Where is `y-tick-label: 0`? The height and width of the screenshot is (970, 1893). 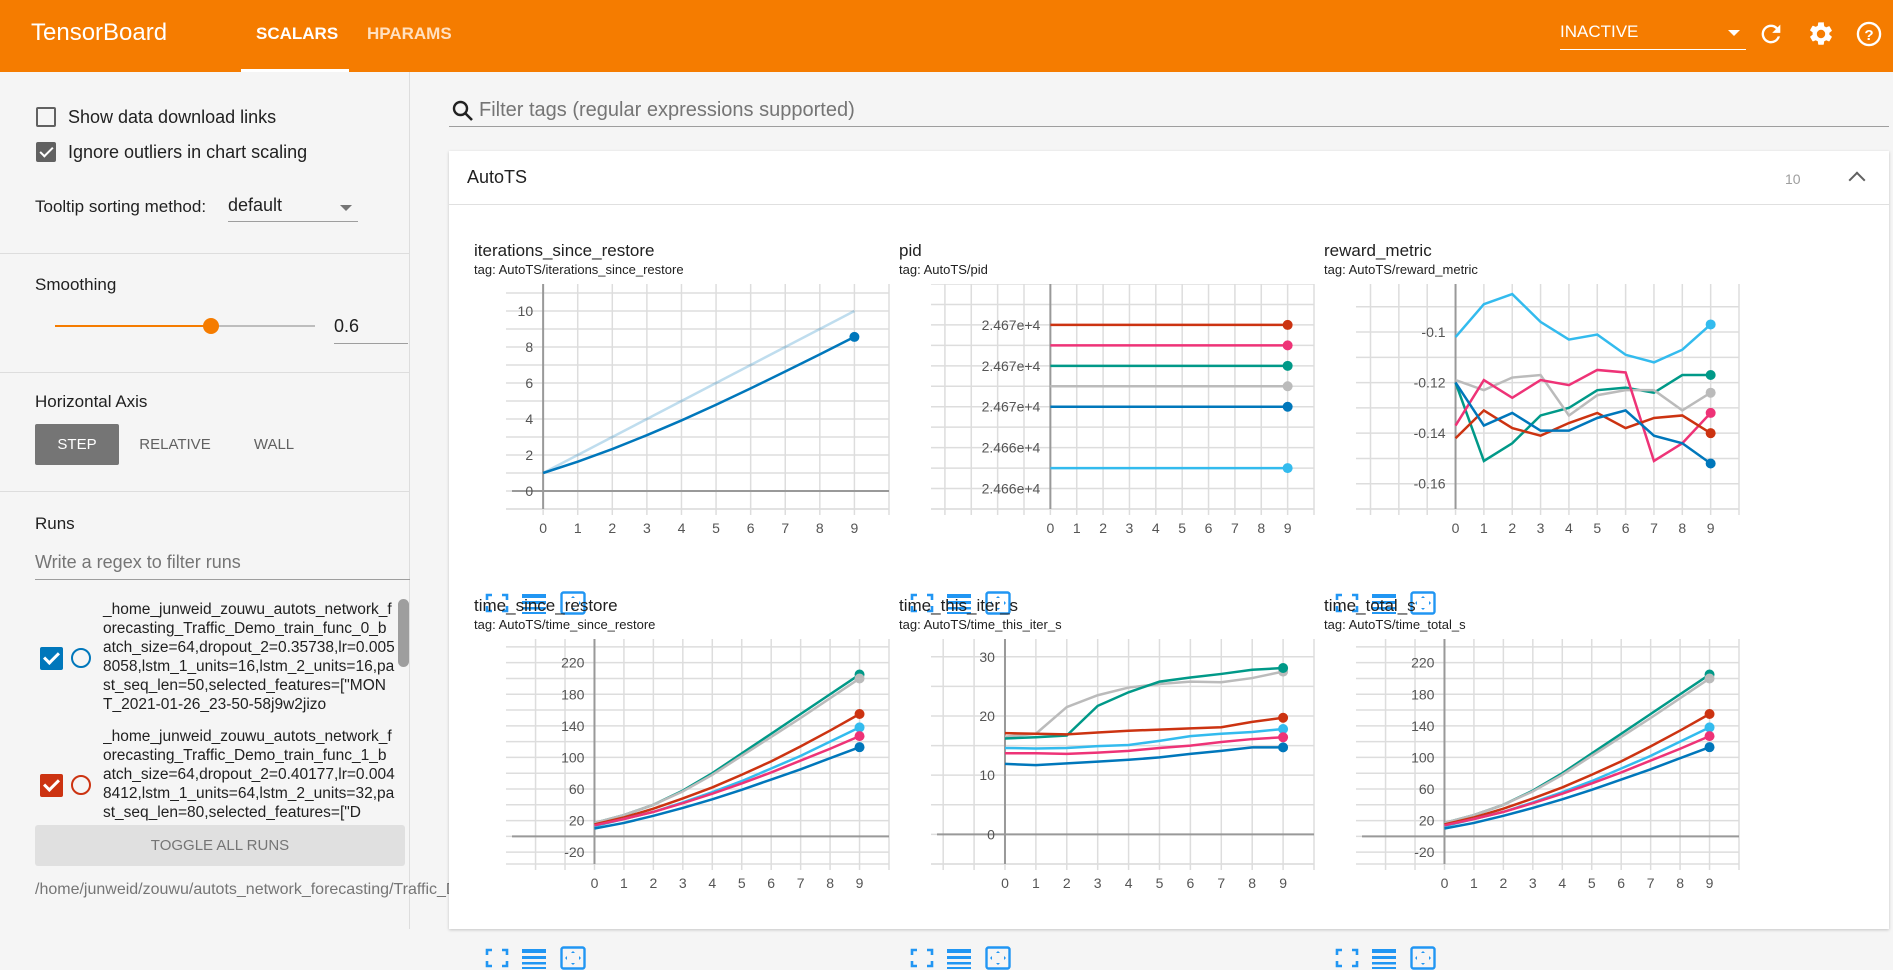
y-tick-label: 0 is located at coordinates (529, 491).